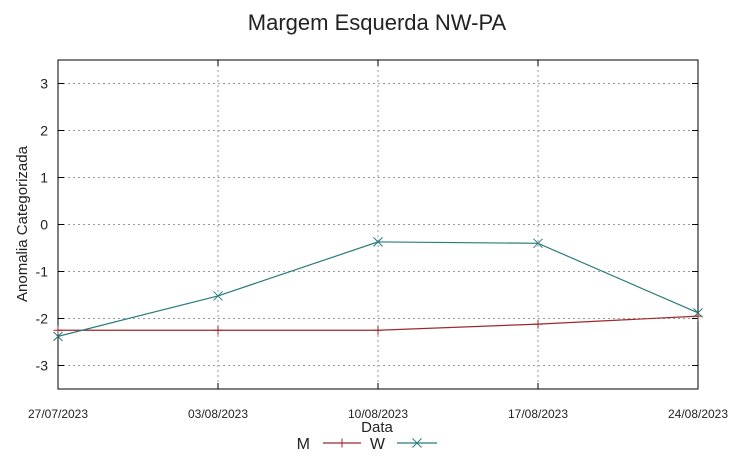  I want to click on legend-label-w: W, so click(378, 444).